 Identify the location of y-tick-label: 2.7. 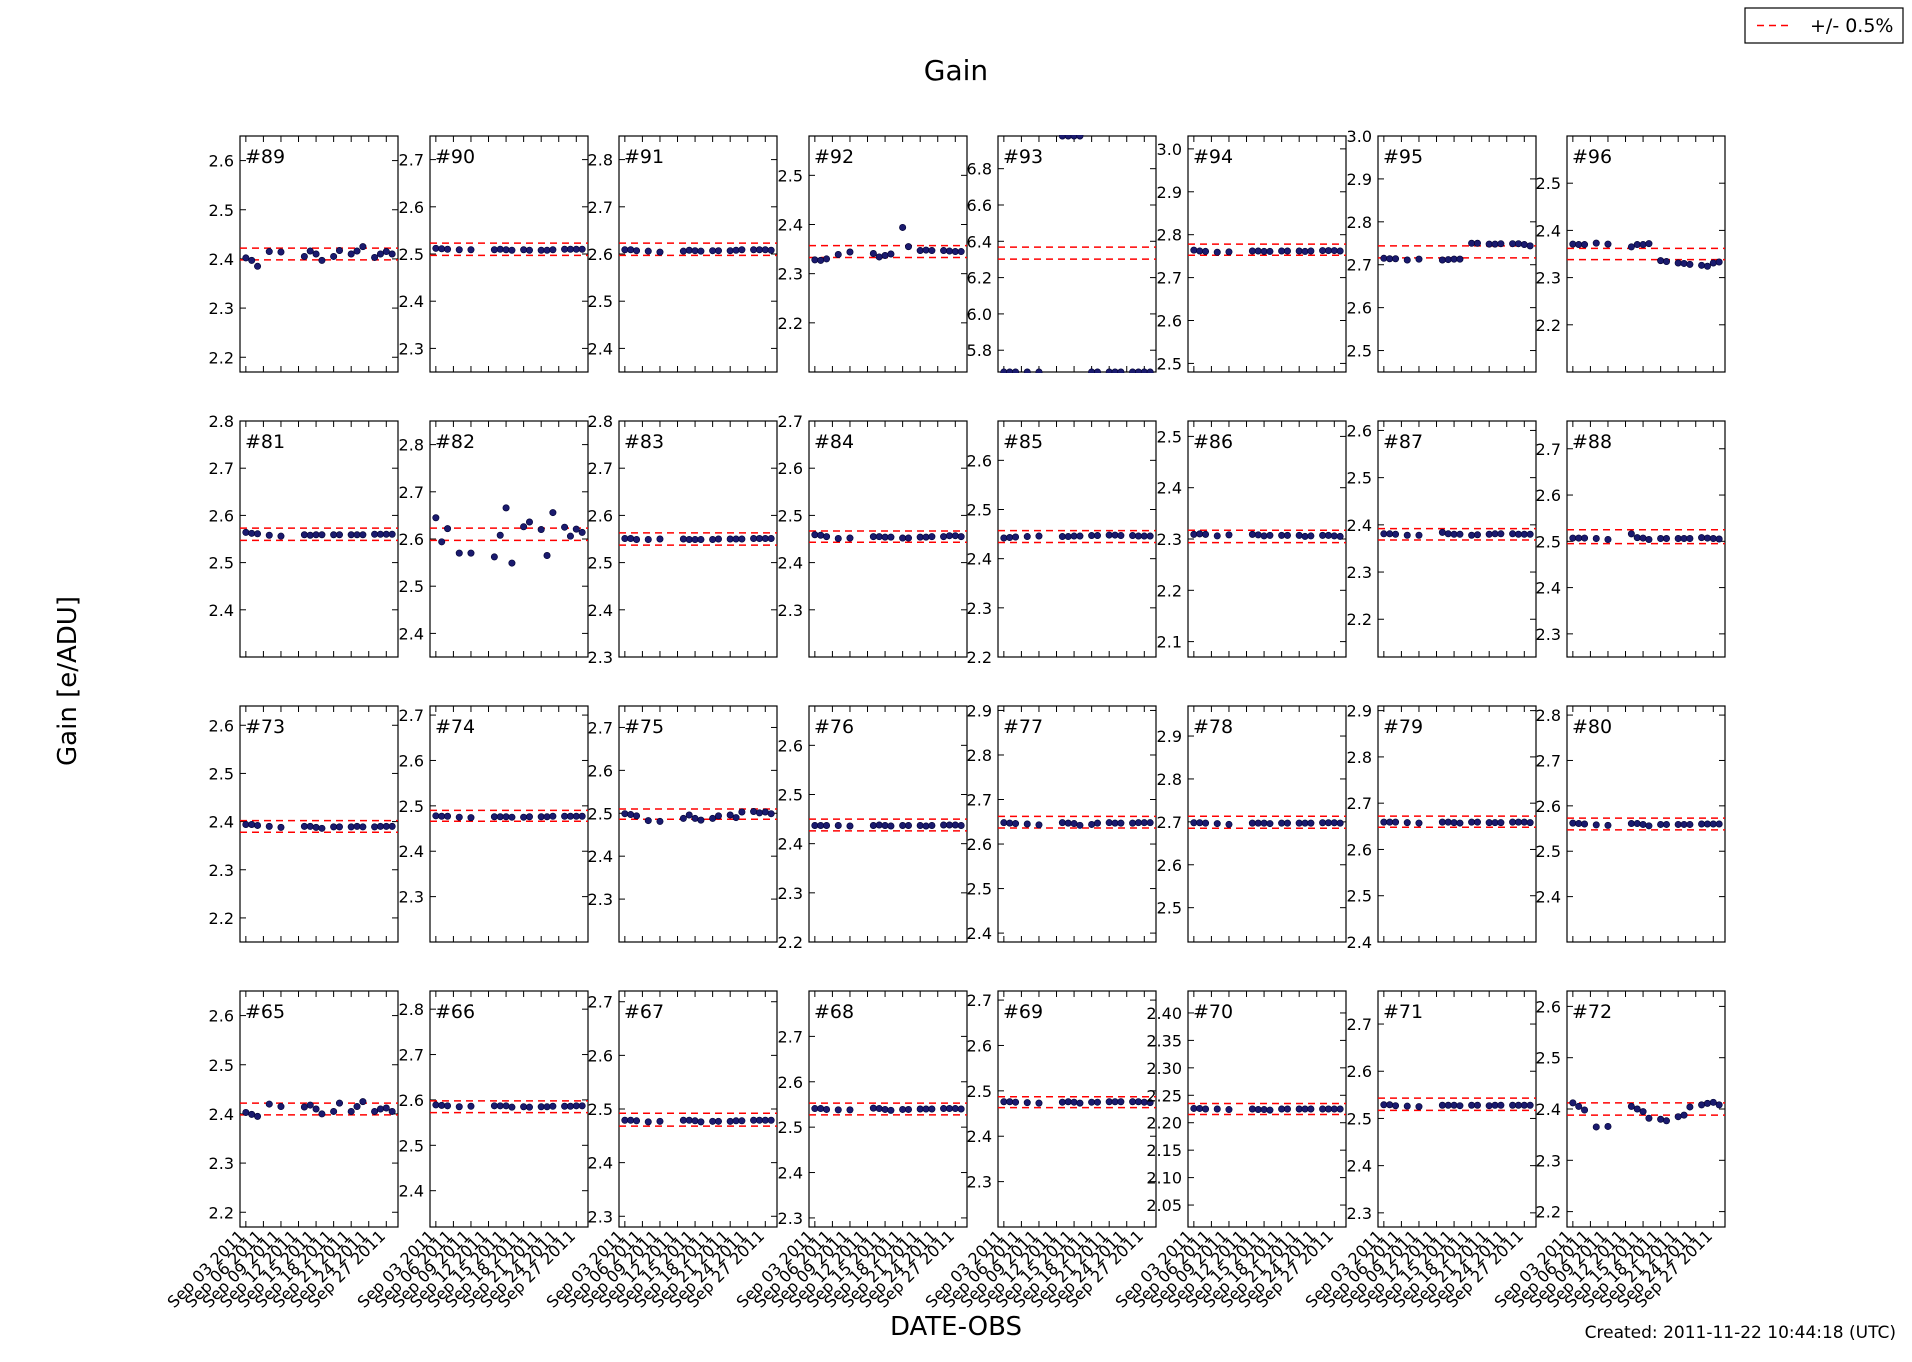
(1359, 803).